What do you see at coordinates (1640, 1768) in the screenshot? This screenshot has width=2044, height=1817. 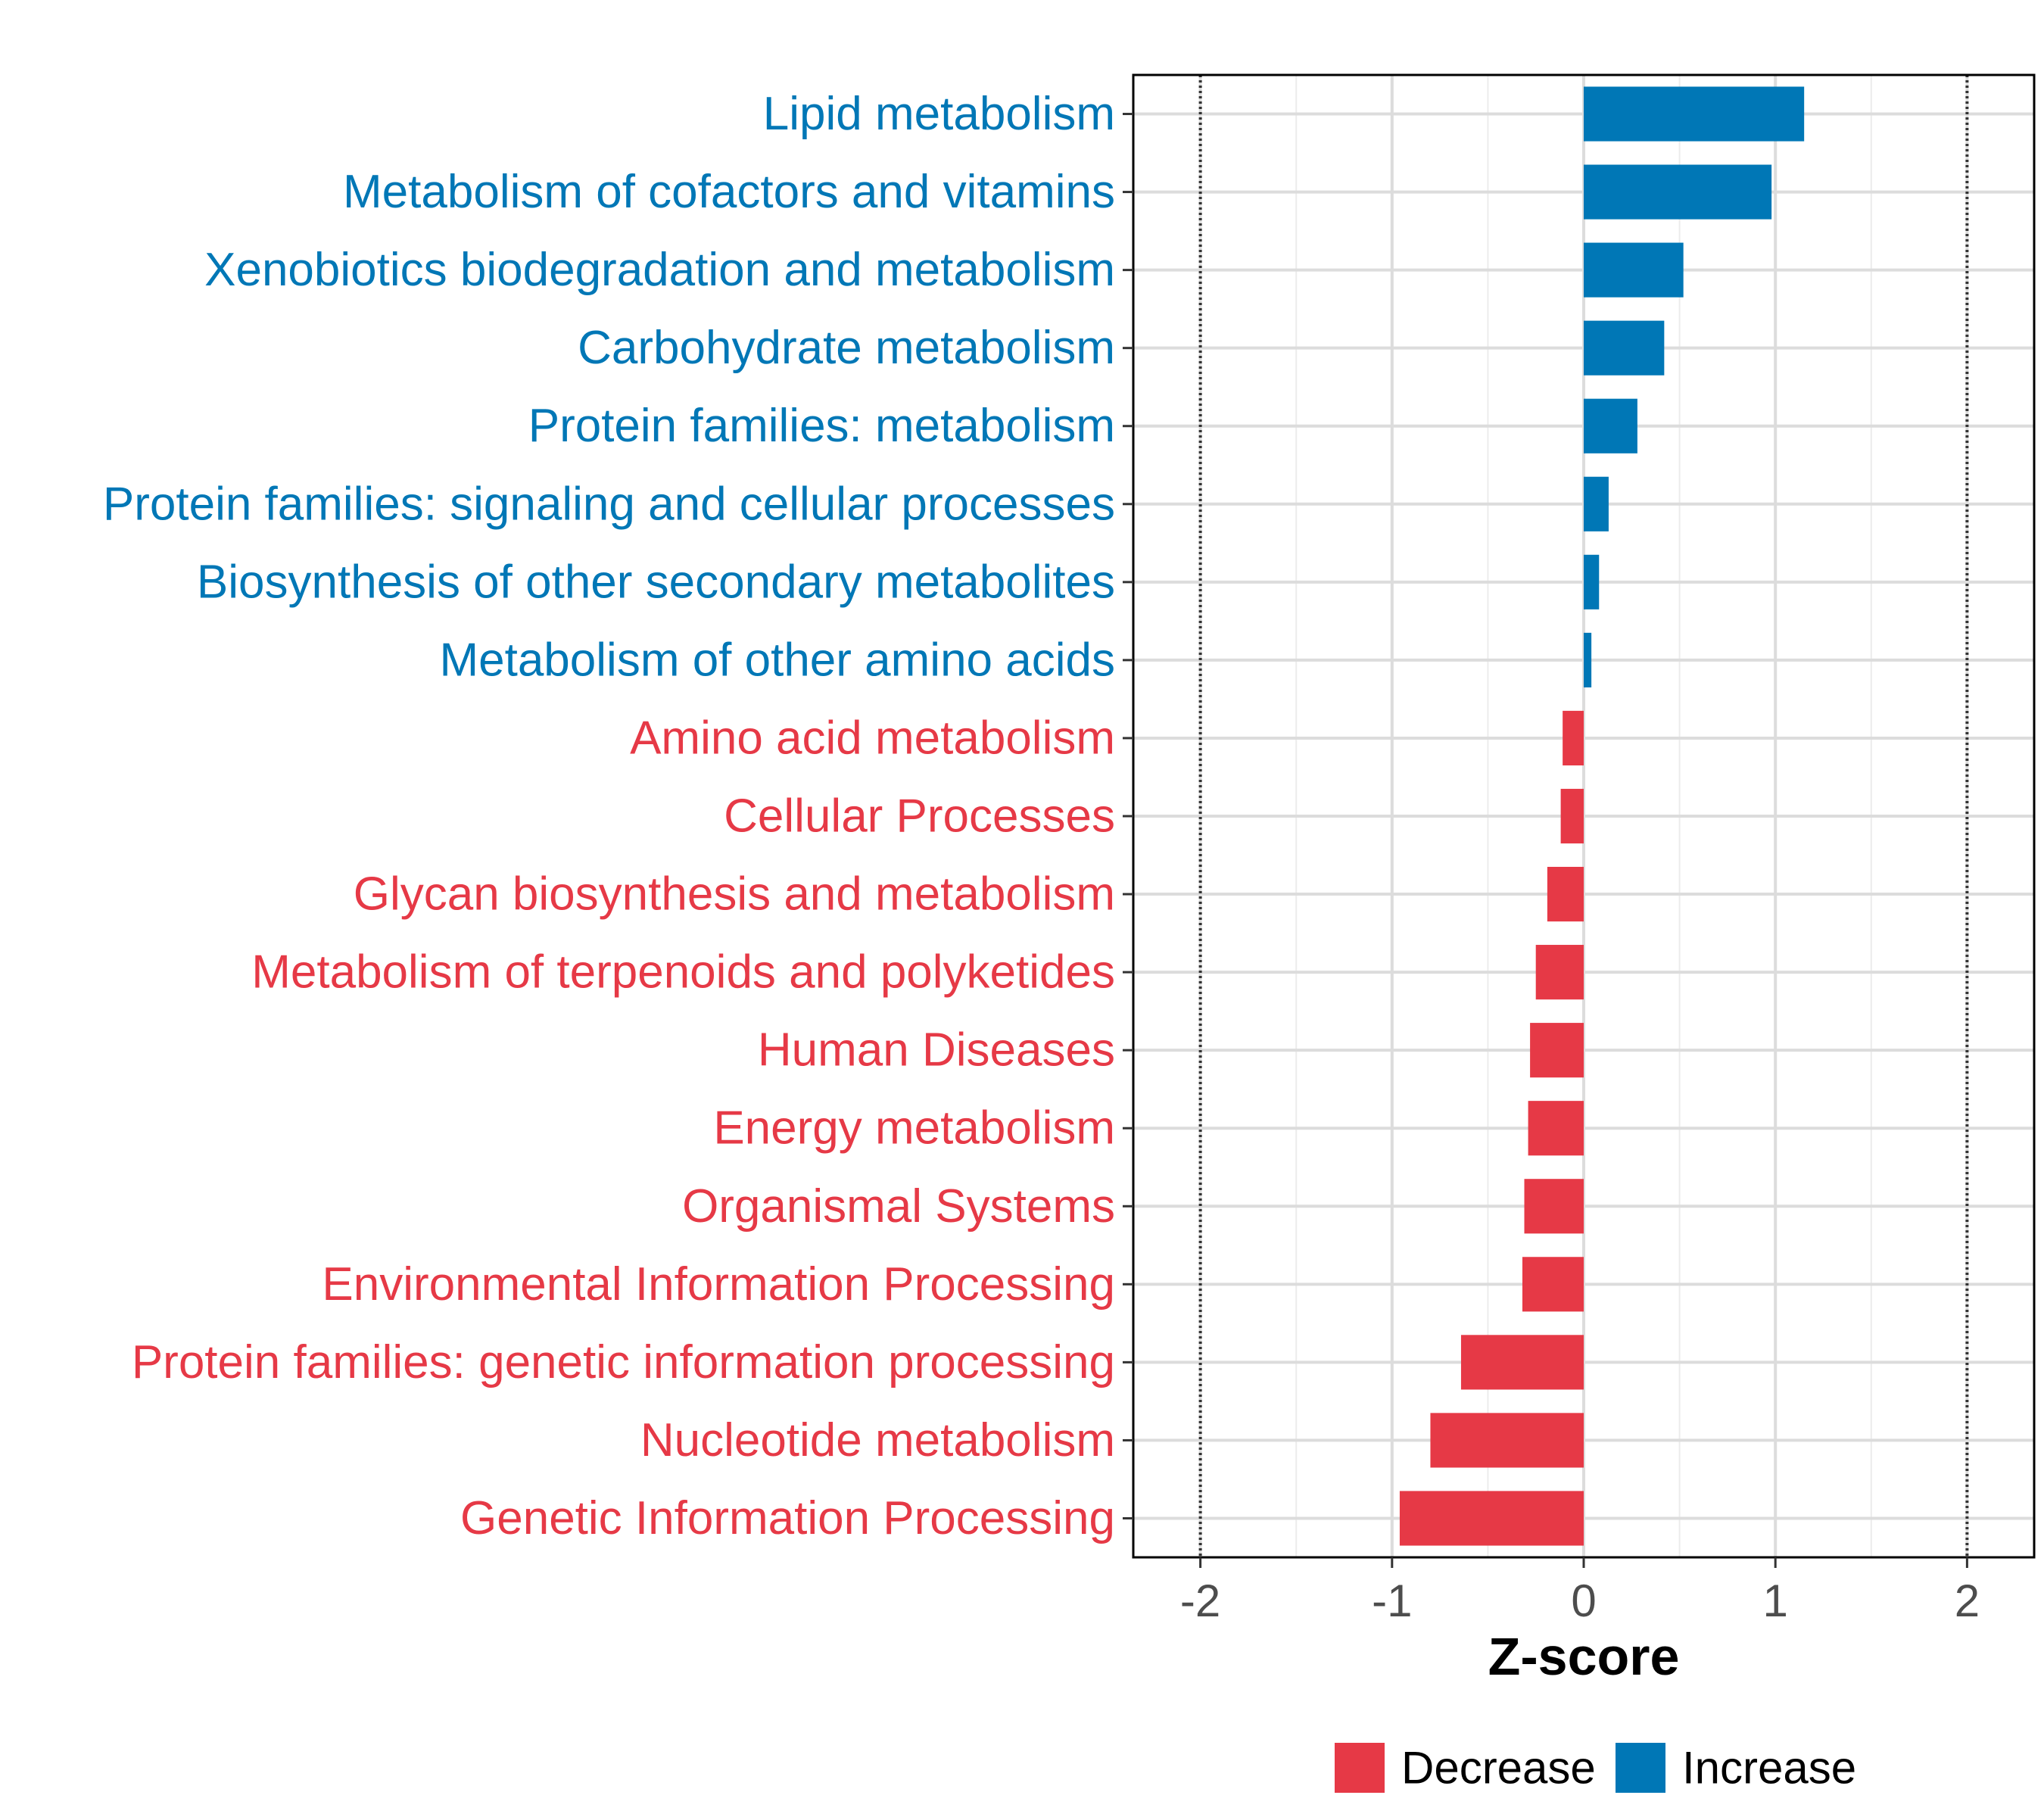 I see `legend-key-increase` at bounding box center [1640, 1768].